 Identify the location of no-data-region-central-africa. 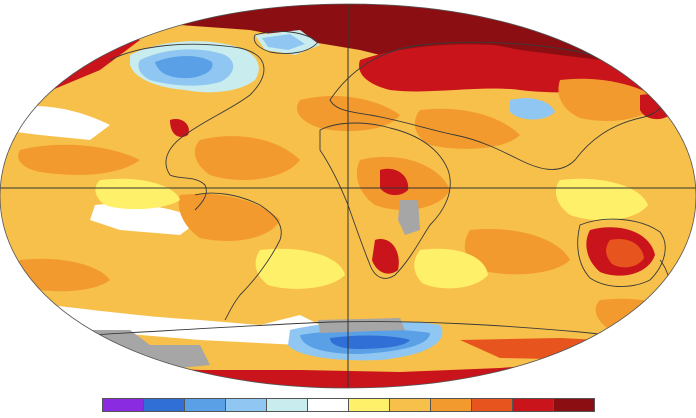
(409, 217).